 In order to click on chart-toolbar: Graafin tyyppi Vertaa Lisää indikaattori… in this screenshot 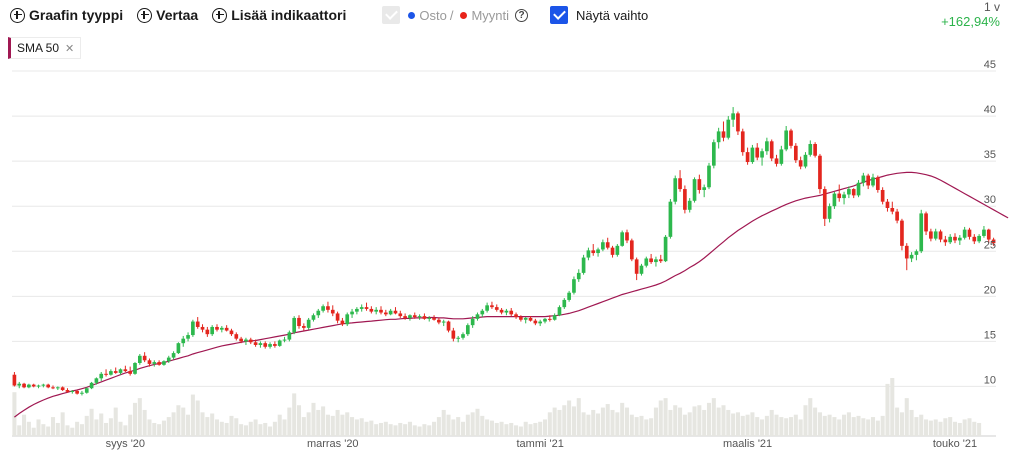, I will do `click(329, 15)`.